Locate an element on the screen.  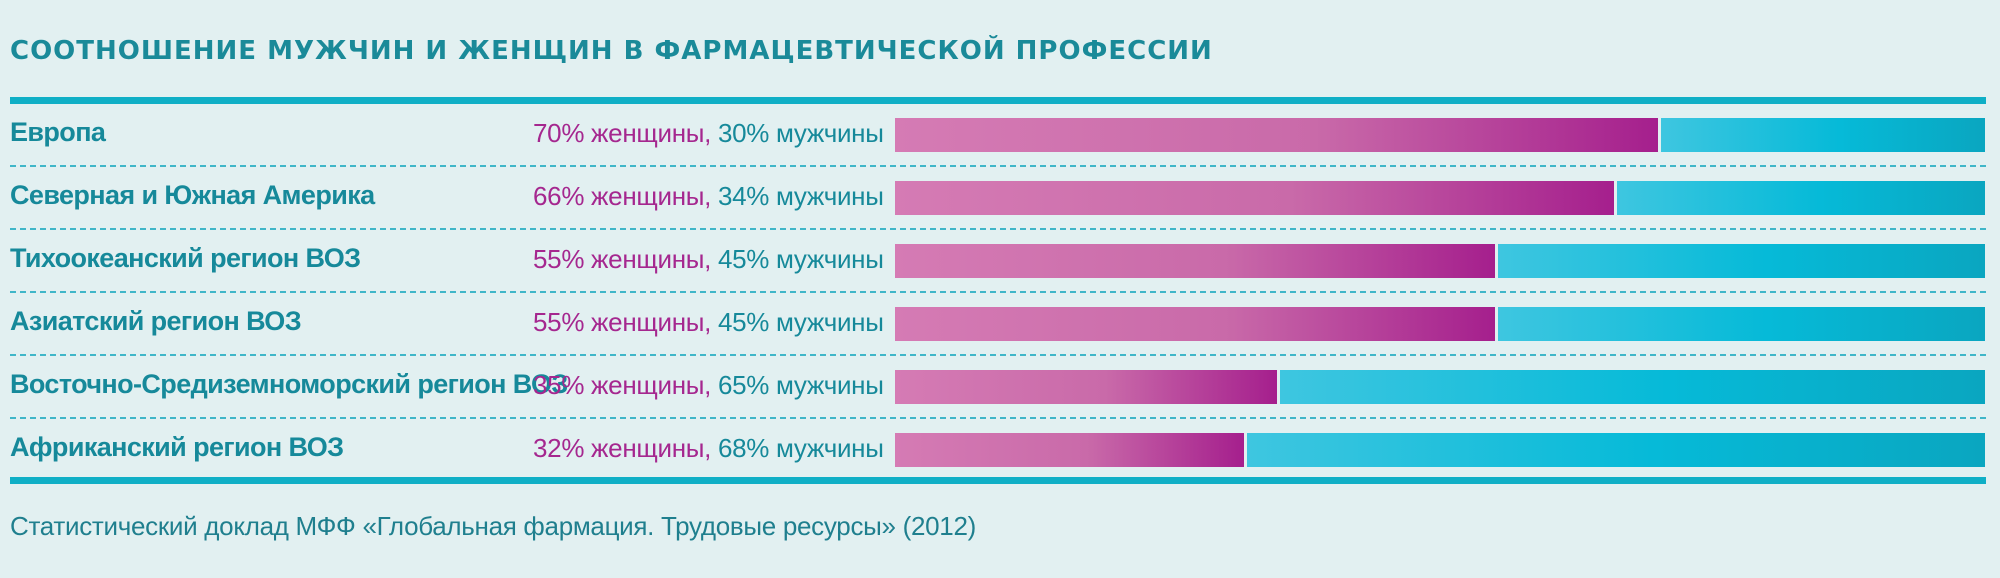
percentage-label: 32% женщины, 68% мужчины is located at coordinates (708, 448).